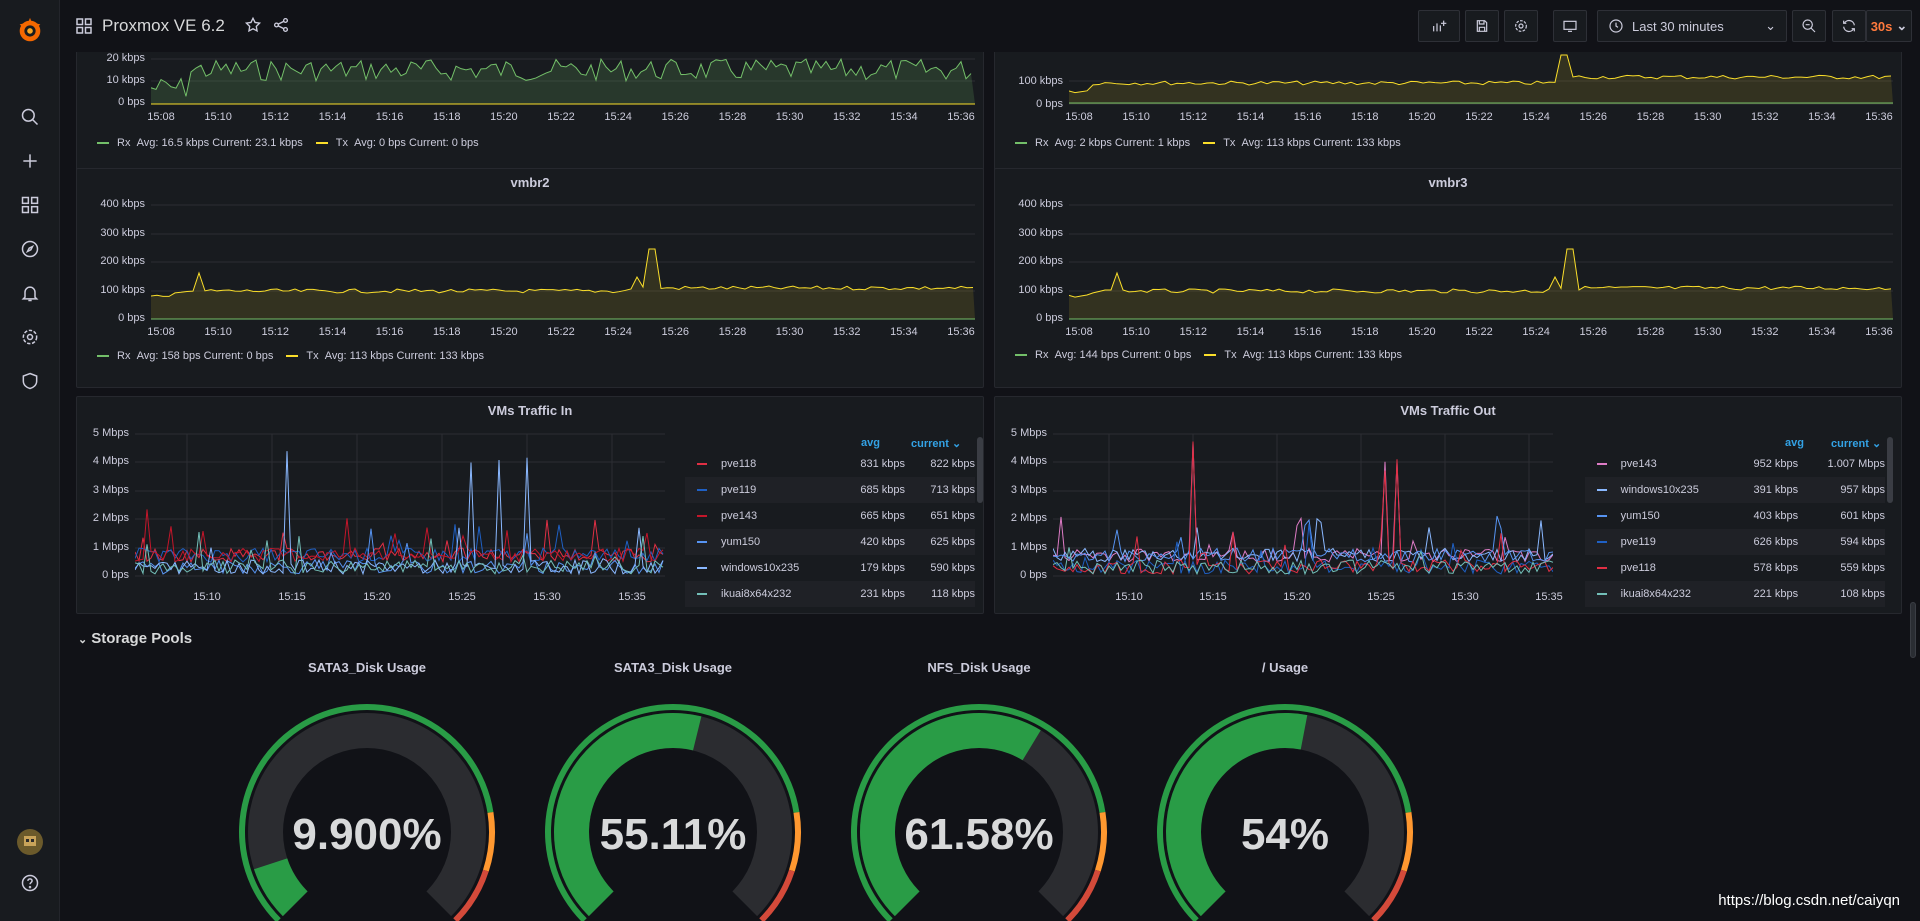  Describe the element at coordinates (1889, 26) in the screenshot. I see `refresh-interval-picker: 30s ⌄` at that location.